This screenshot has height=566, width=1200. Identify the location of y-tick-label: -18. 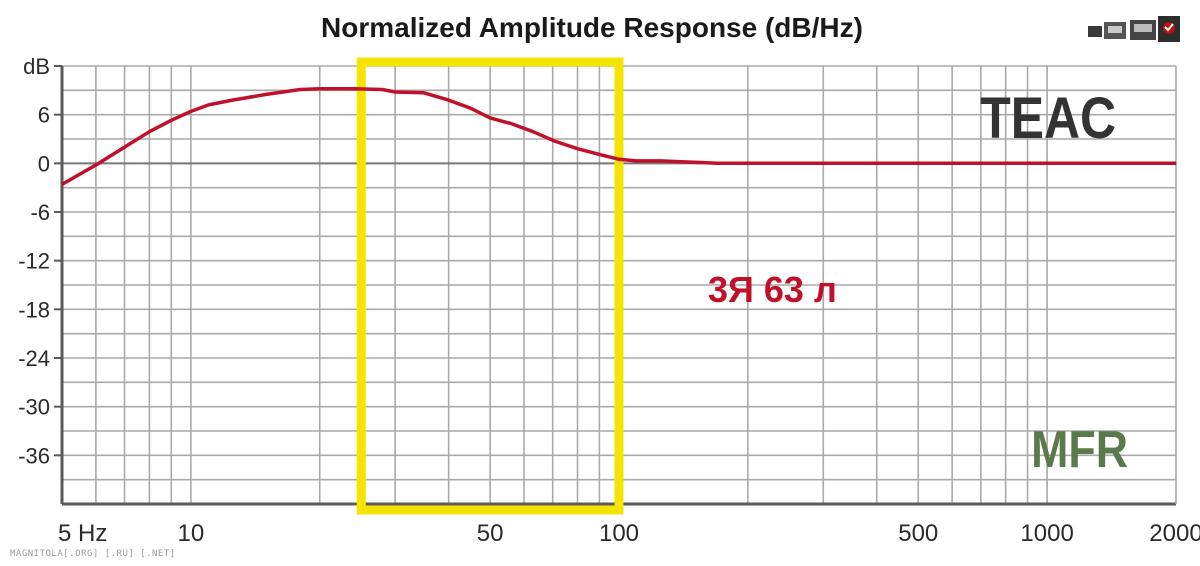
(34, 309).